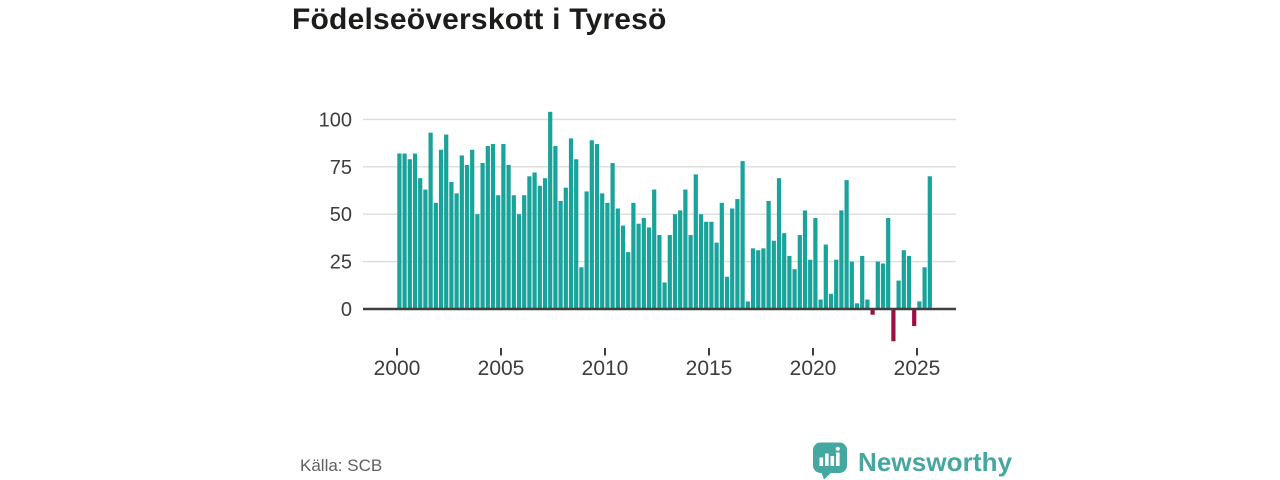 This screenshot has height=480, width=1280. What do you see at coordinates (479, 19) in the screenshot?
I see `chart-title: Födelseöverskott i Tyresö` at bounding box center [479, 19].